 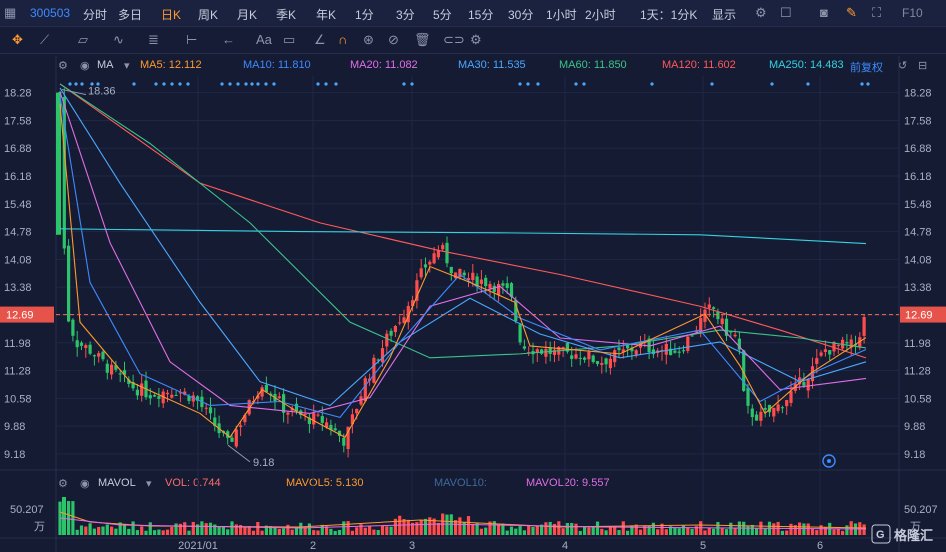 I want to click on period-tab-year-k: 年K, so click(x=326, y=15).